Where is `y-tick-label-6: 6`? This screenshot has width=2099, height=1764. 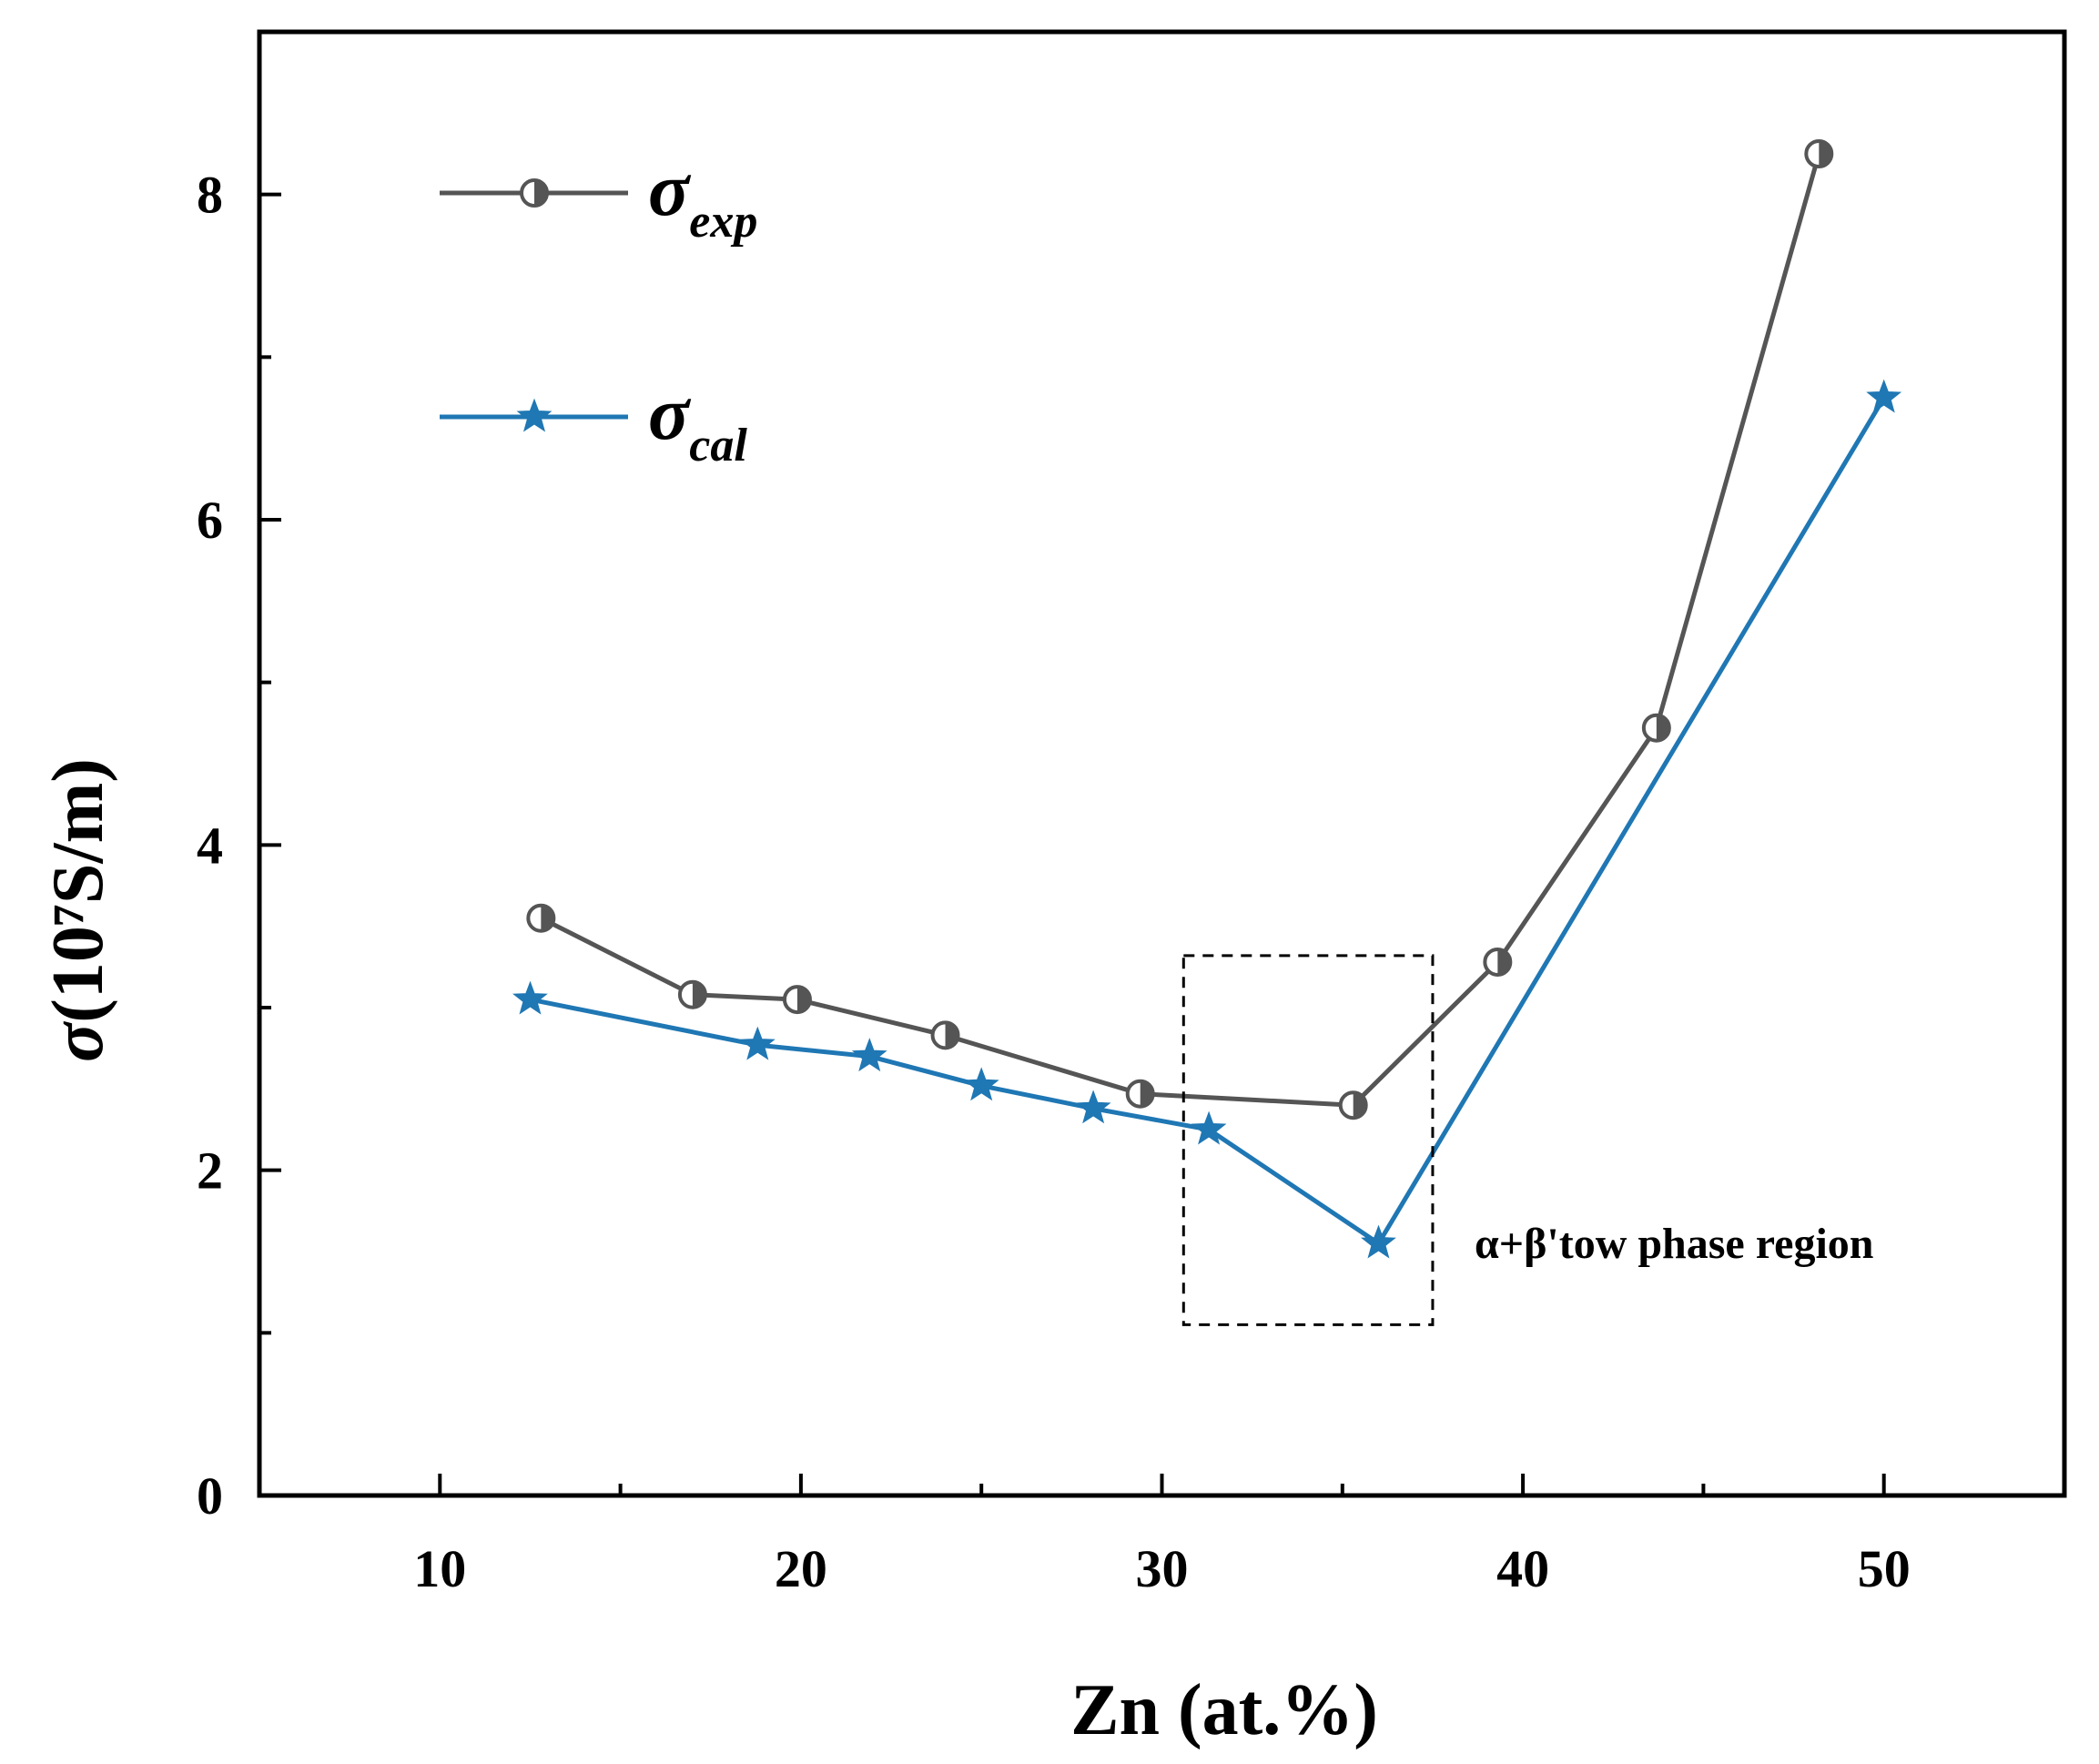
y-tick-label-6: 6 is located at coordinates (210, 520).